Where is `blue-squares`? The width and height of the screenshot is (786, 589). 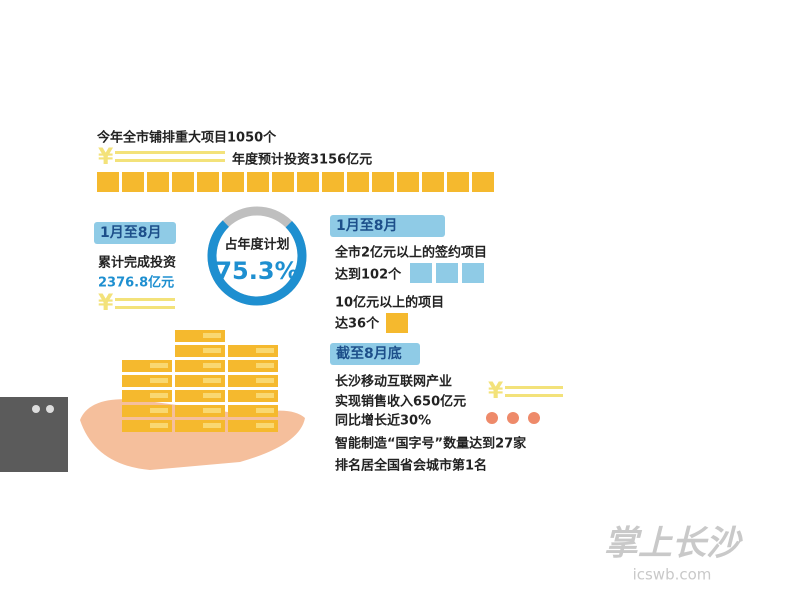
blue-squares is located at coordinates (447, 273).